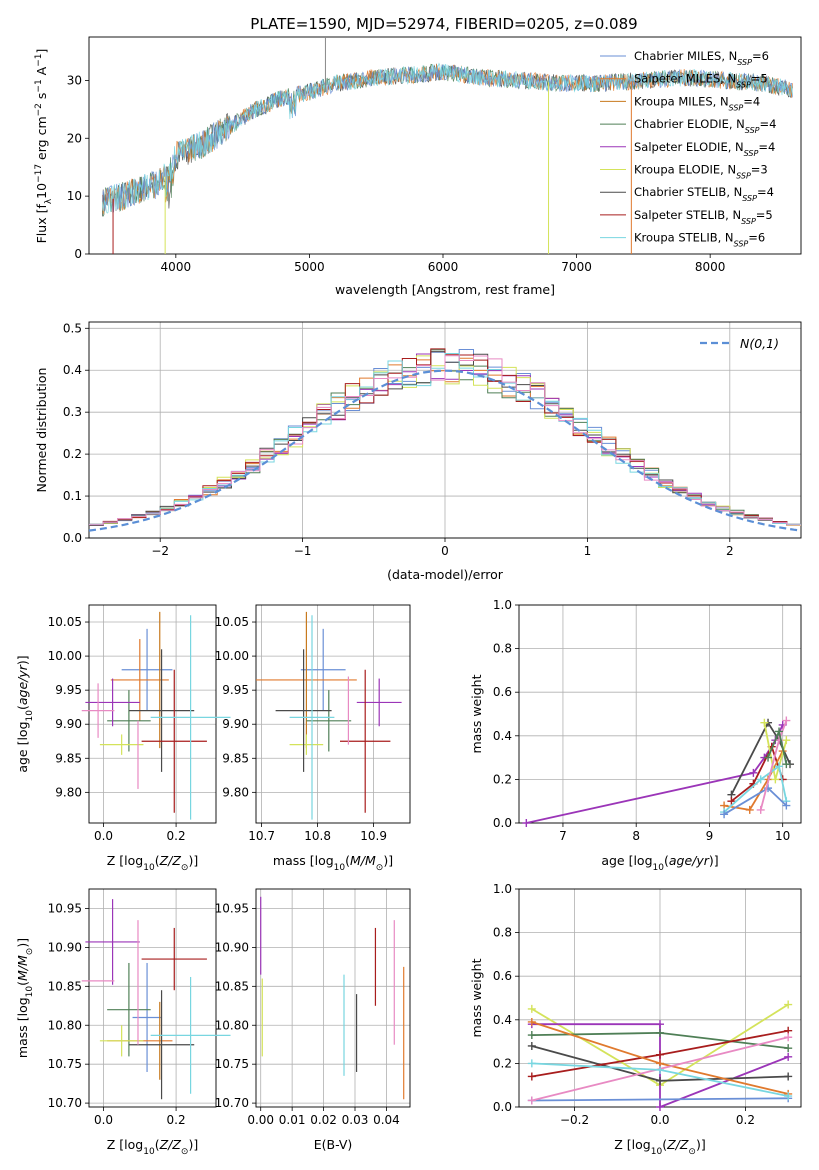 The image size is (819, 1170). I want to click on y-tick-label: 10.90, so click(65, 947).